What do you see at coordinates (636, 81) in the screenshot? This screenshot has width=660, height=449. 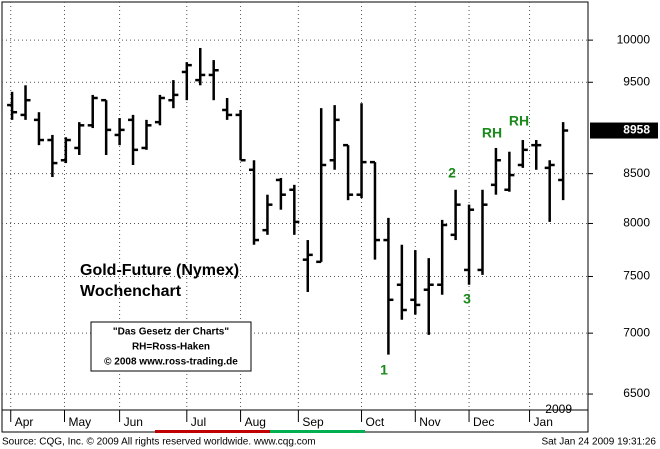 I see `y-tick-label: 9500` at bounding box center [636, 81].